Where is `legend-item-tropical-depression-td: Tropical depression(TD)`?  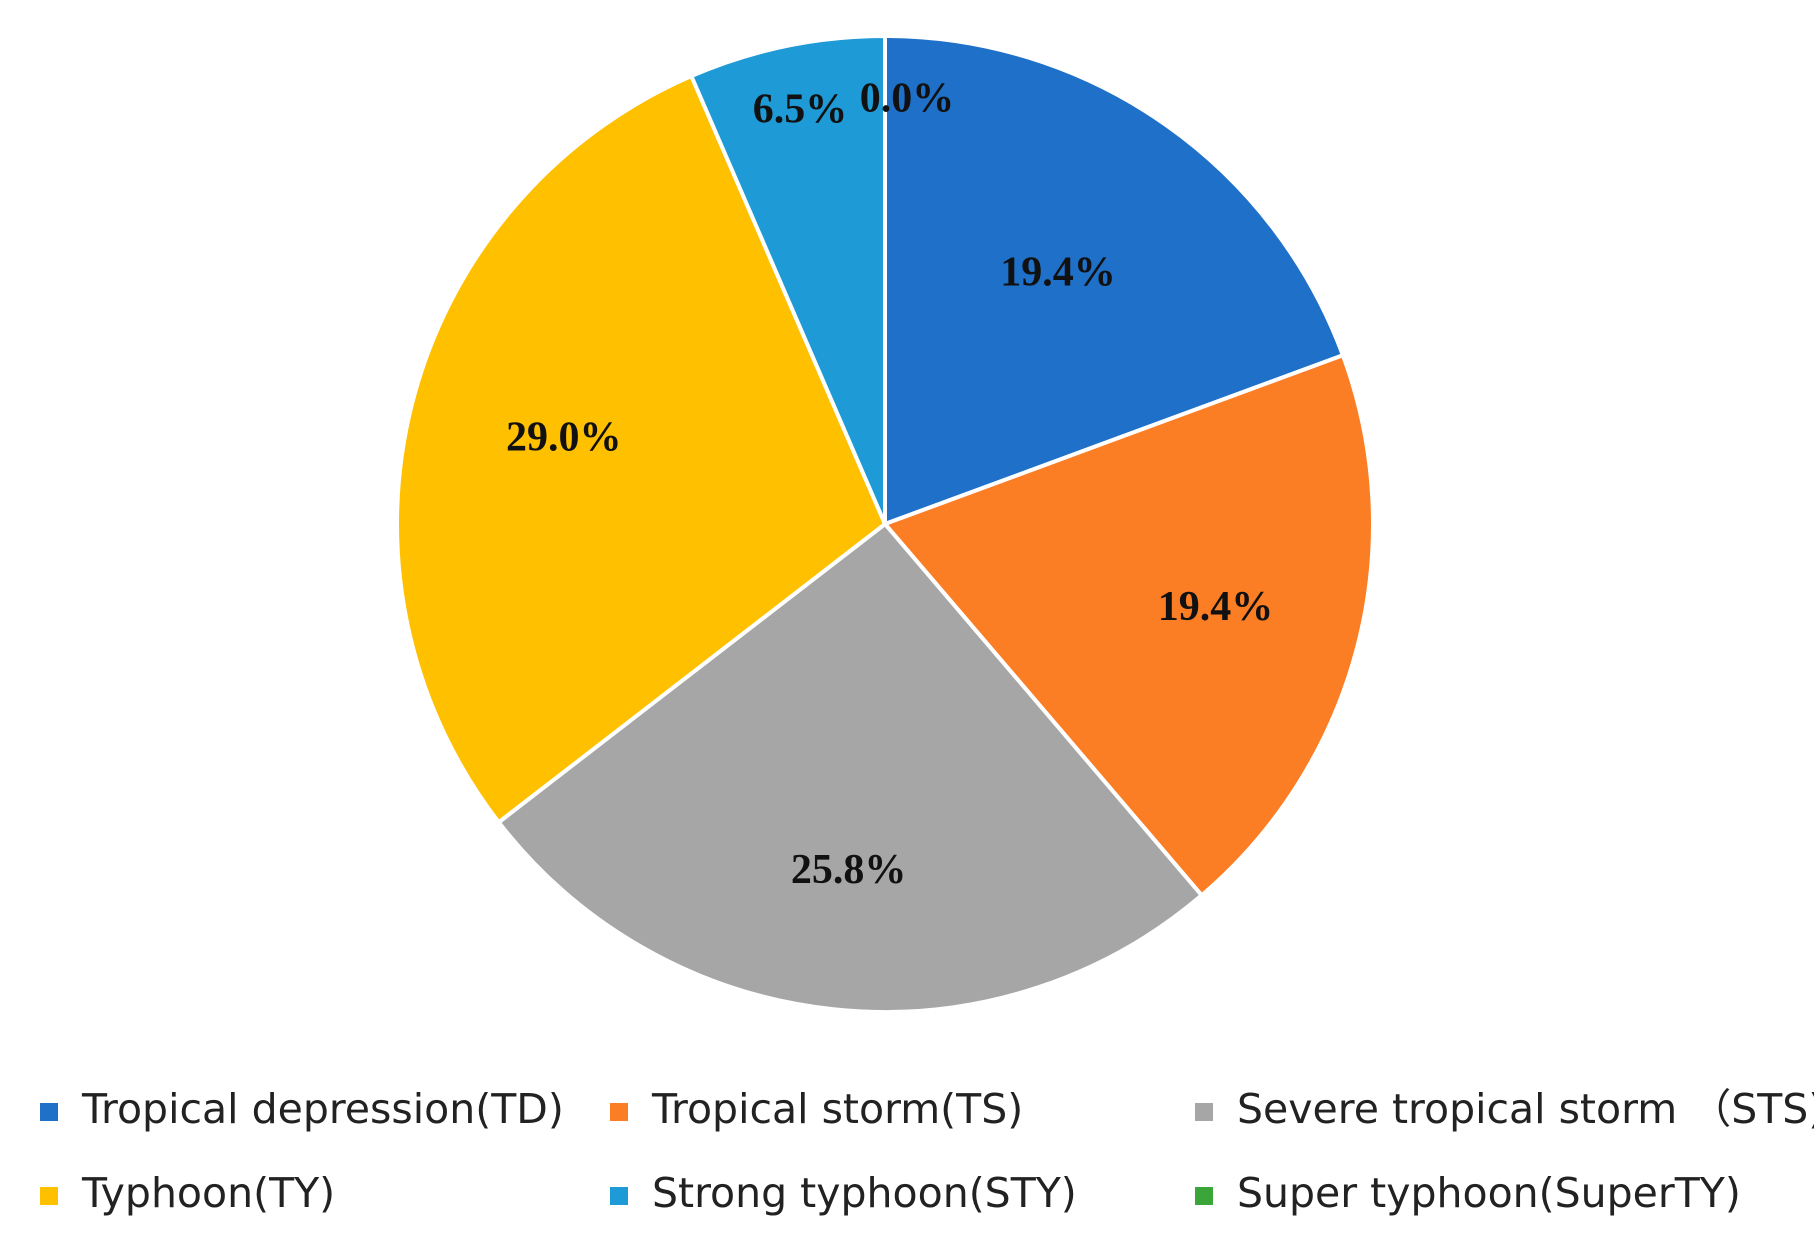 legend-item-tropical-depression-td: Tropical depression(TD) is located at coordinates (302, 1109).